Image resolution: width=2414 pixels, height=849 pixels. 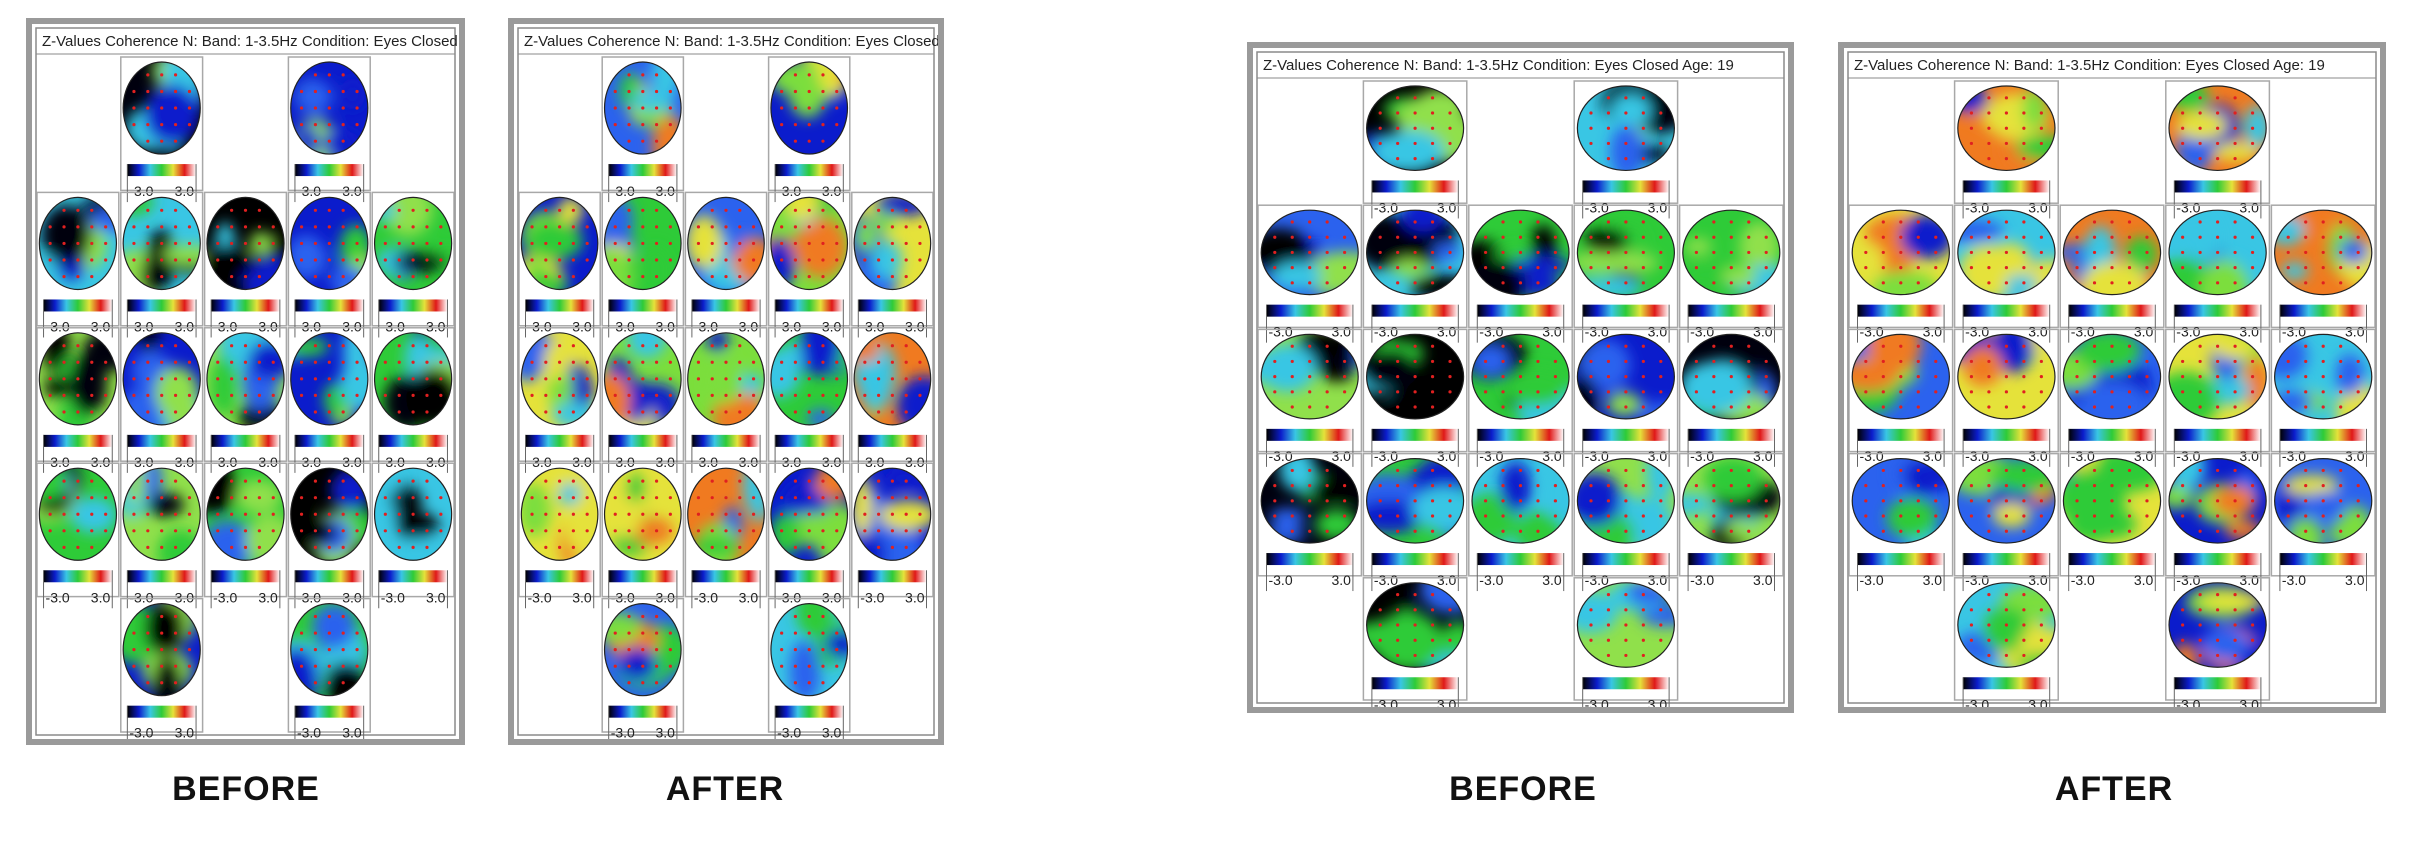 I want to click on head-outline, so click(x=161, y=243).